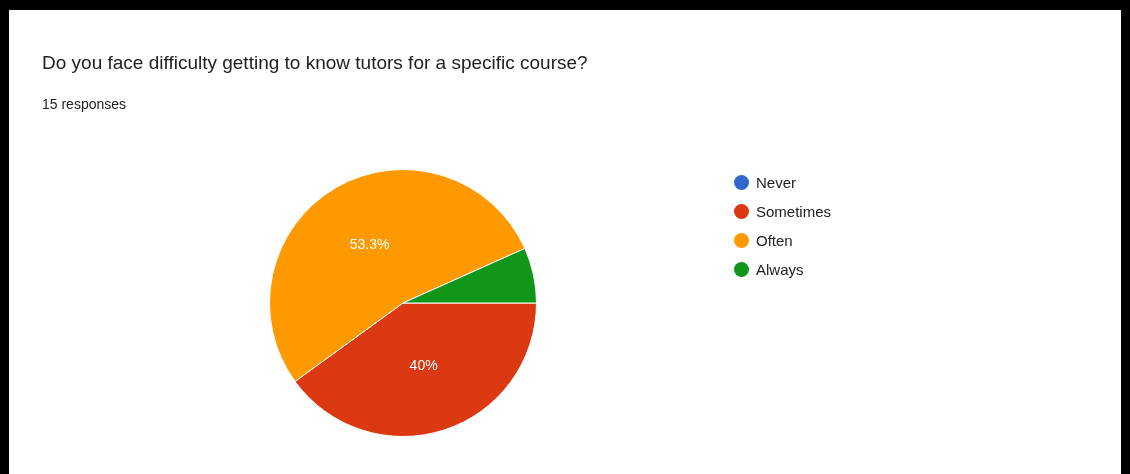 The image size is (1130, 474). I want to click on data-label: 40%, so click(423, 365).